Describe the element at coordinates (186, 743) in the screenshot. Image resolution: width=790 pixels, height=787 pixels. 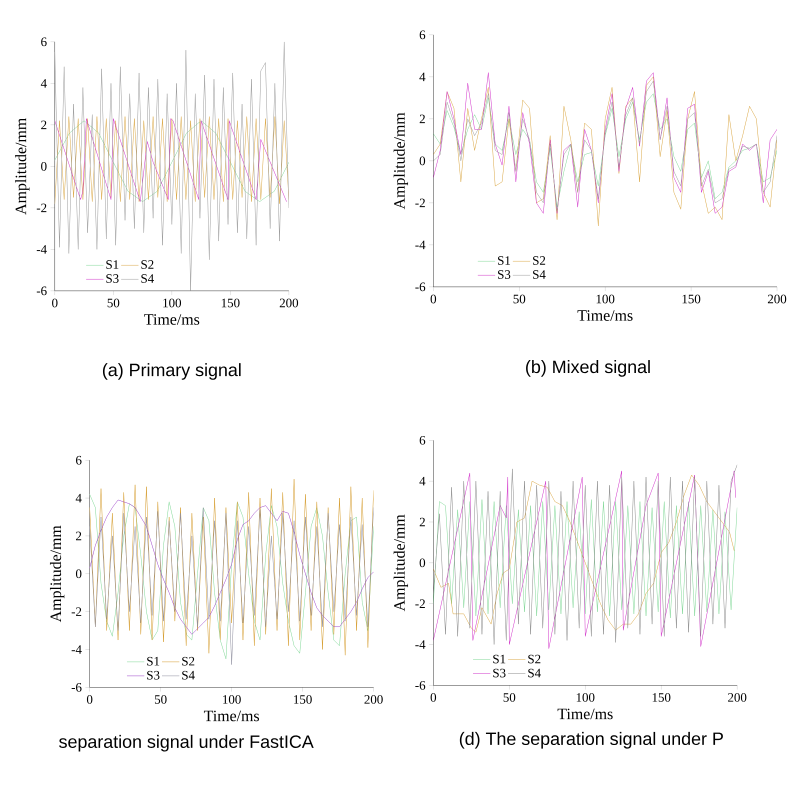
I see `text: separation signal under FastICA` at that location.